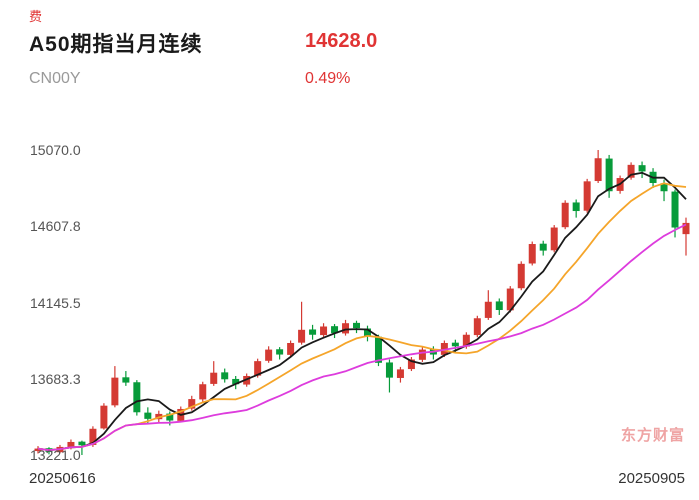  What do you see at coordinates (62, 478) in the screenshot?
I see `x-axis-start-label: 20250616` at bounding box center [62, 478].